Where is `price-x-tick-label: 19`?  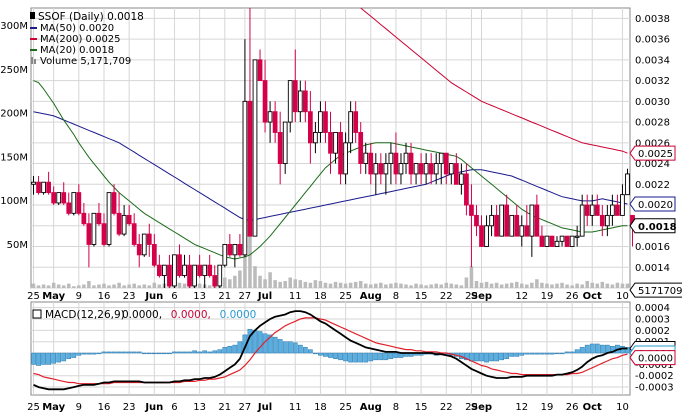 price-x-tick-label: 19 is located at coordinates (547, 296).